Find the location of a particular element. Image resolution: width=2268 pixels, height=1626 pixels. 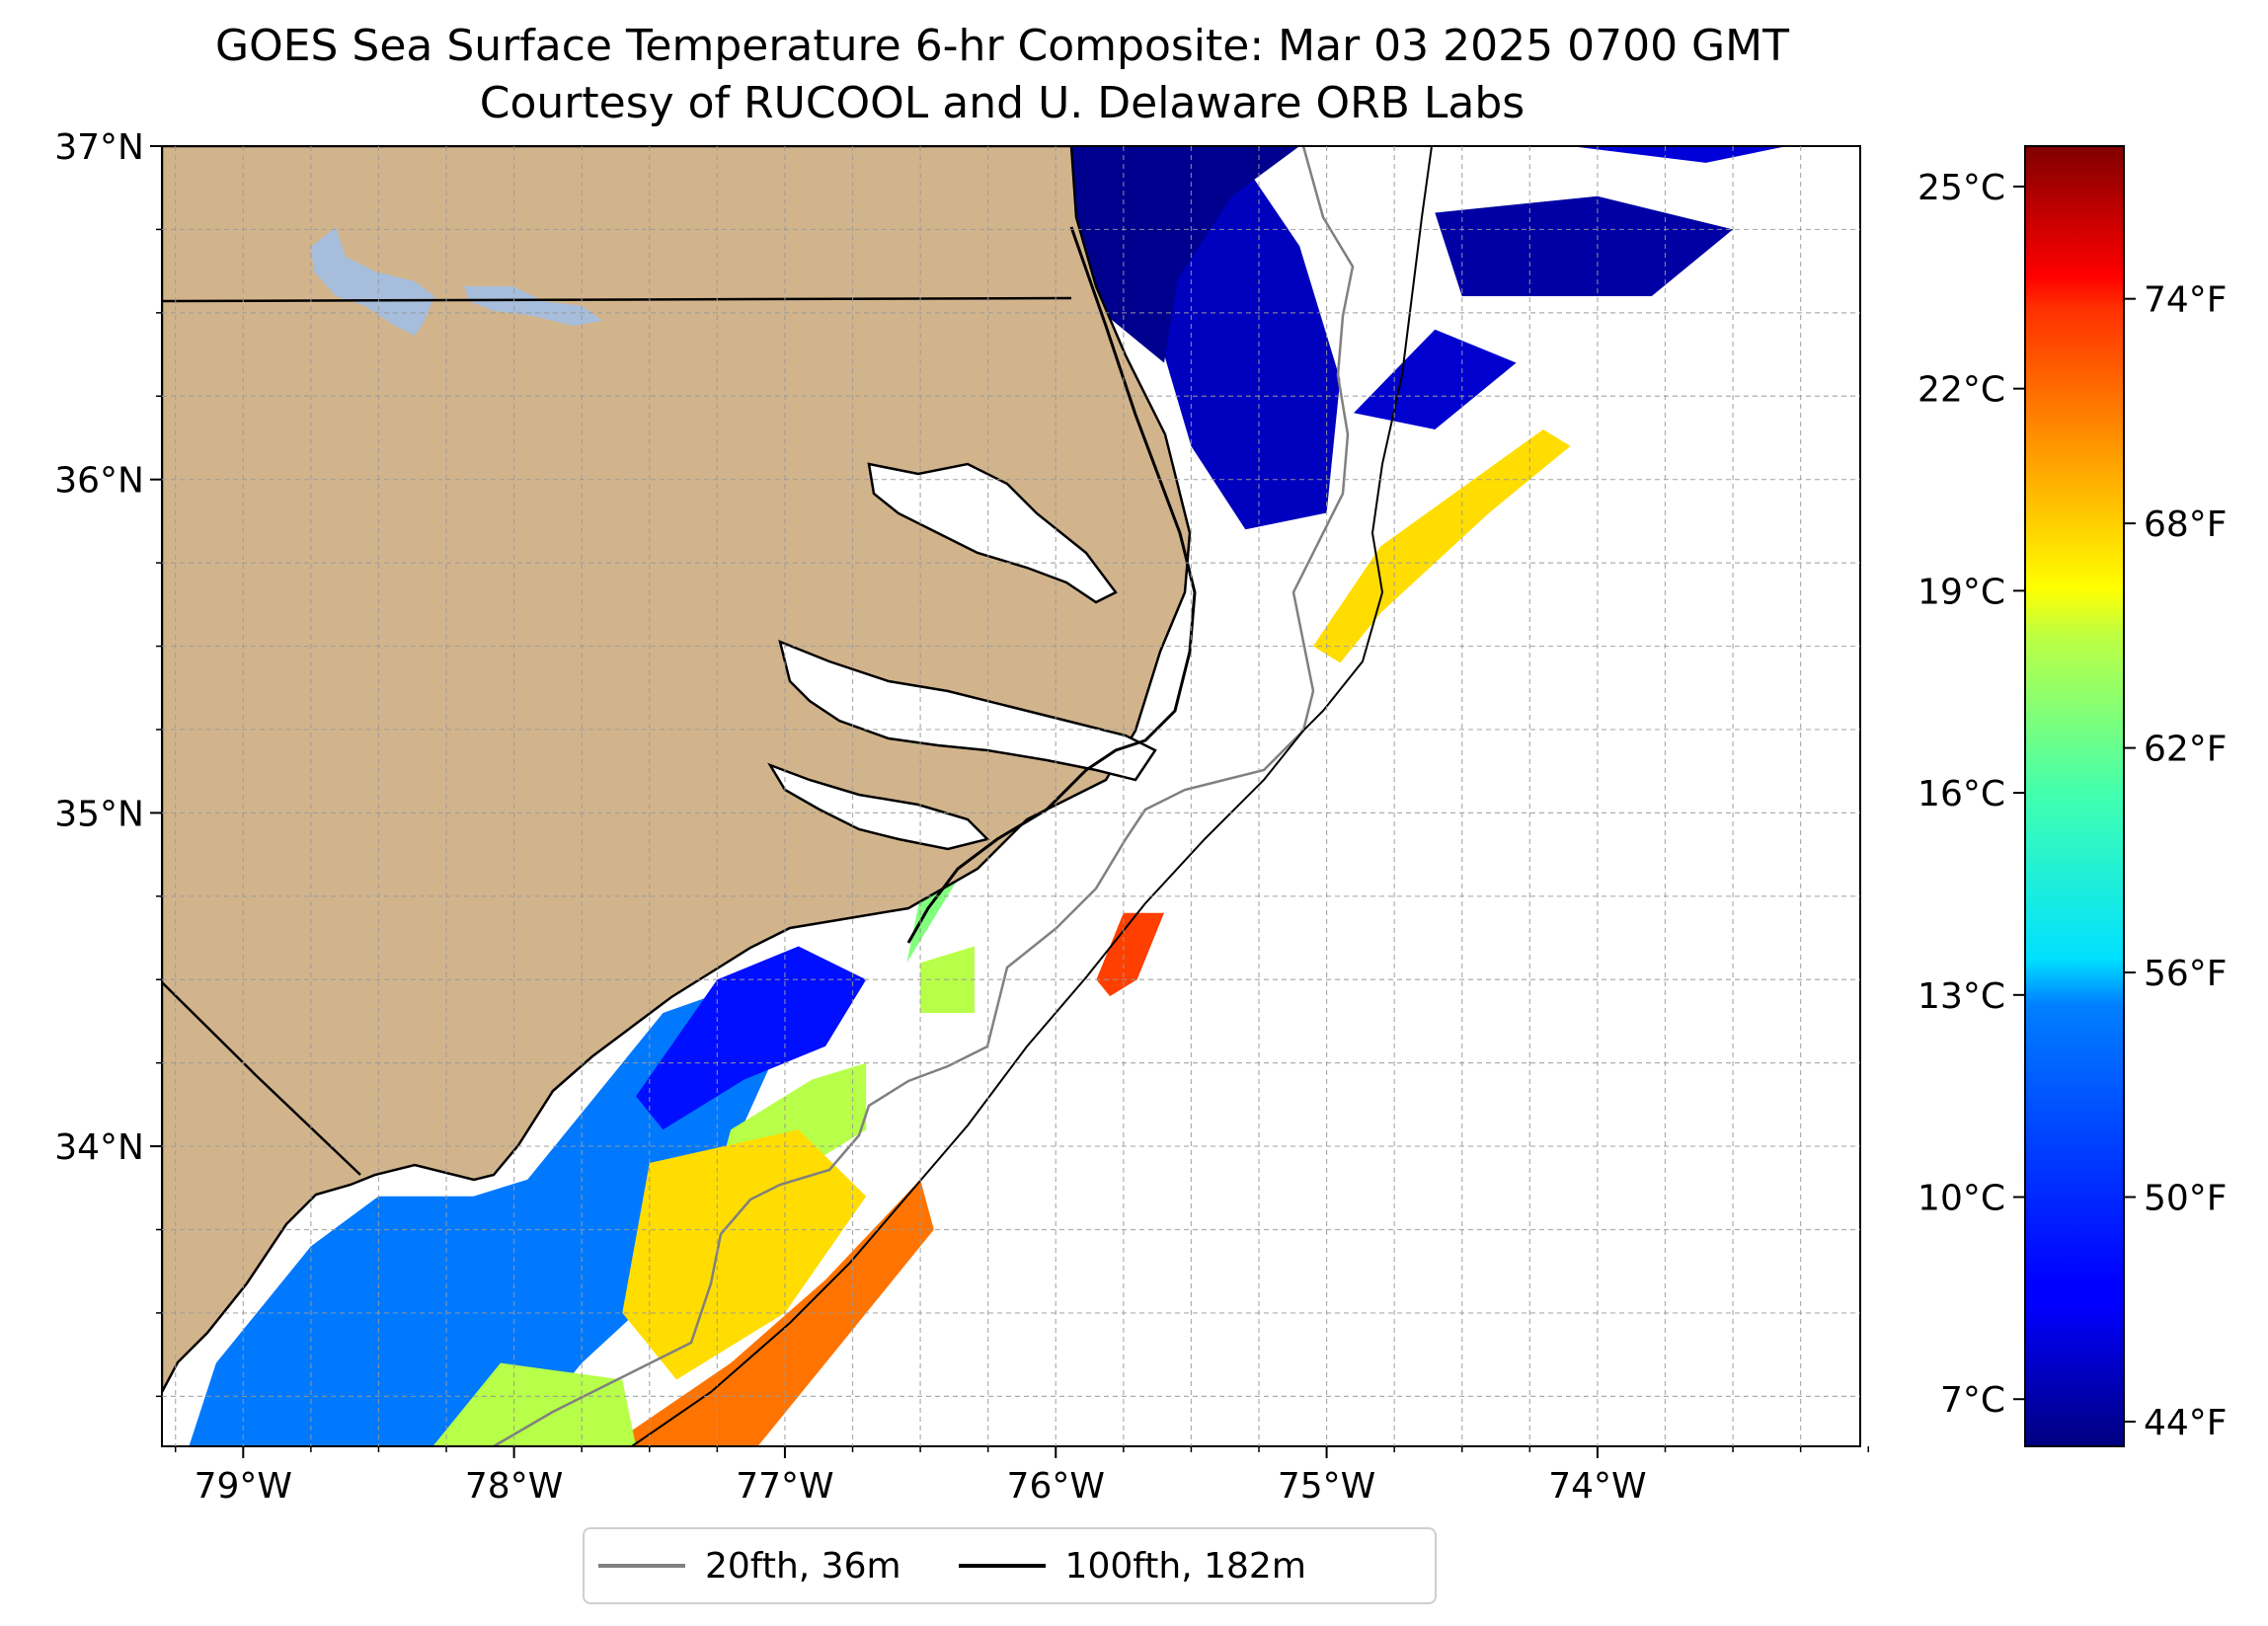

sst-region-long-bay-south is located at coordinates (534, 1404).